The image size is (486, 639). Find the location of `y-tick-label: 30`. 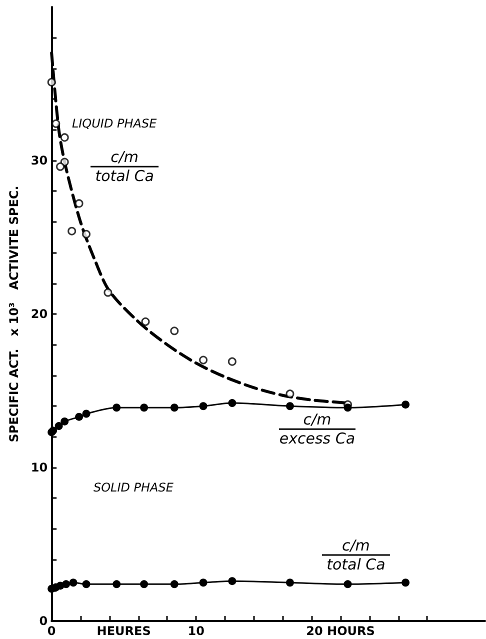

y-tick-label: 30 is located at coordinates (39, 161).